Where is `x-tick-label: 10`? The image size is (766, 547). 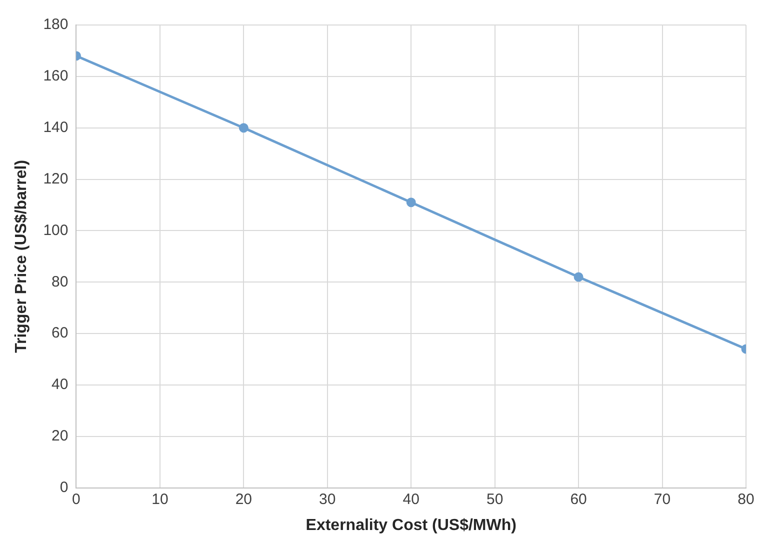
x-tick-label: 10 is located at coordinates (160, 499).